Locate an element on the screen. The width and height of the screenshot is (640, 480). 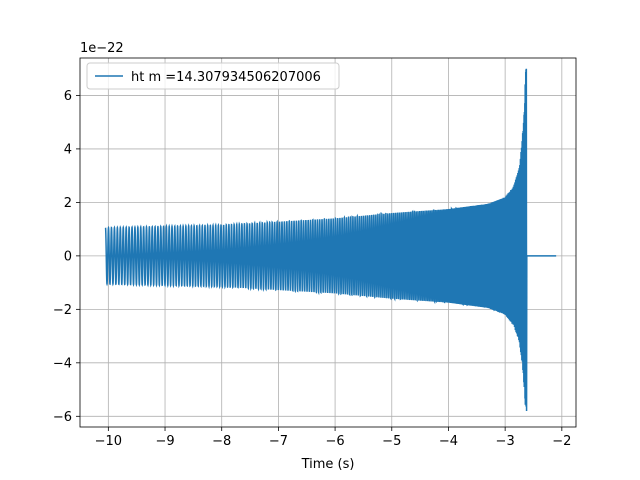
x-tick-label: −9 is located at coordinates (164, 441).